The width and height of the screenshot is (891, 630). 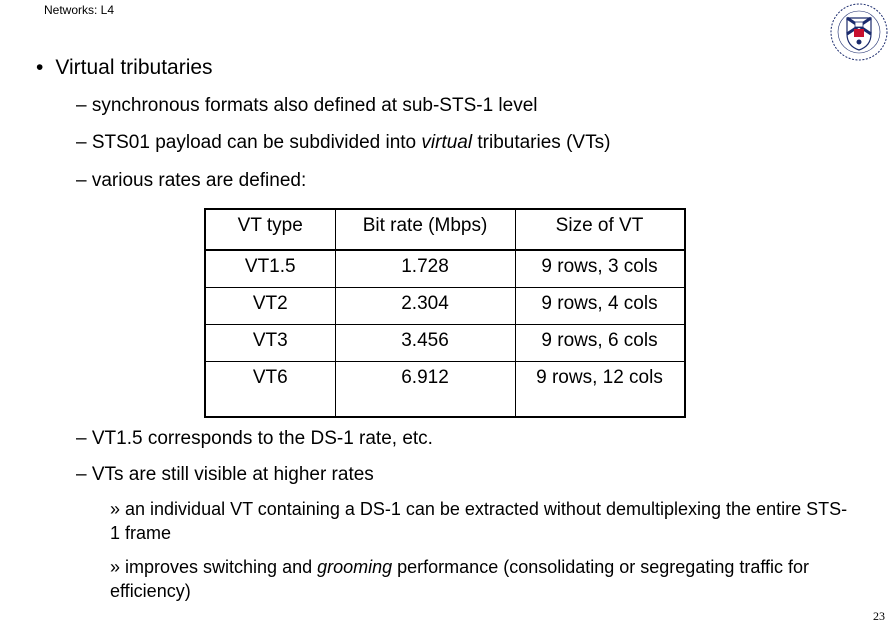 I want to click on note2-italic: grooming, so click(x=355, y=567).